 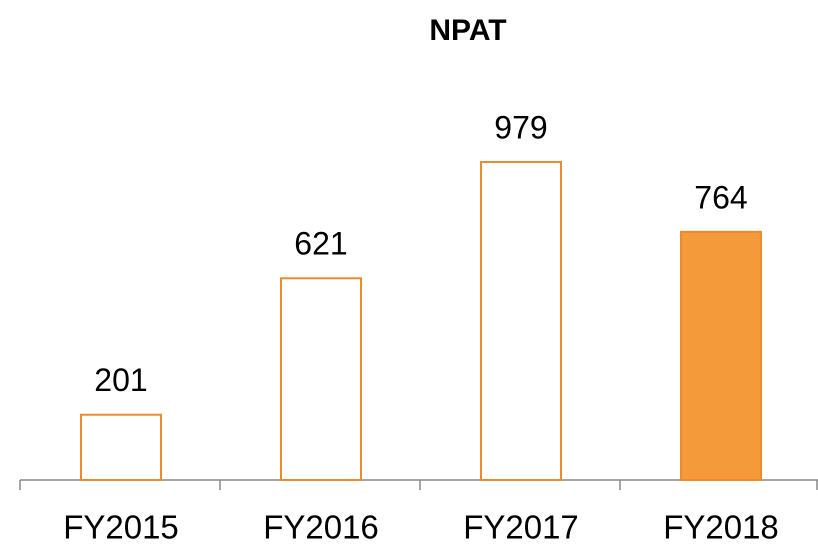 What do you see at coordinates (520, 127) in the screenshot?
I see `data-label: 979` at bounding box center [520, 127].